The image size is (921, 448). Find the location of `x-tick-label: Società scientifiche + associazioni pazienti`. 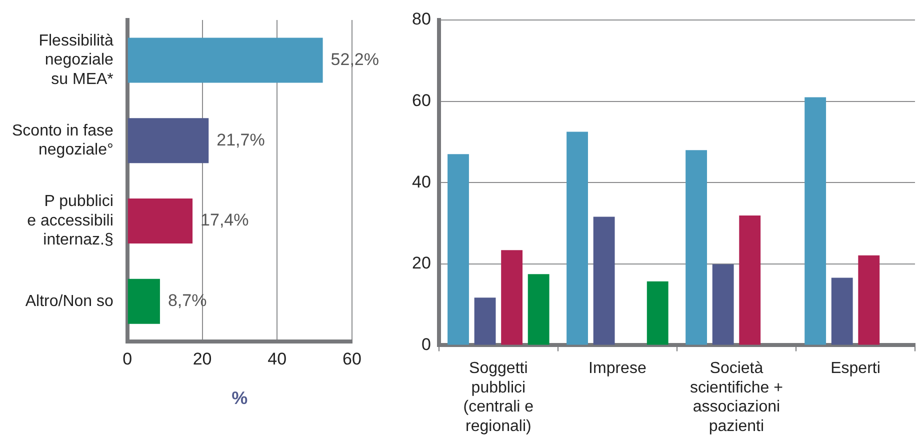

x-tick-label: Società scientifiche + associazioni pazienti is located at coordinates (736, 397).